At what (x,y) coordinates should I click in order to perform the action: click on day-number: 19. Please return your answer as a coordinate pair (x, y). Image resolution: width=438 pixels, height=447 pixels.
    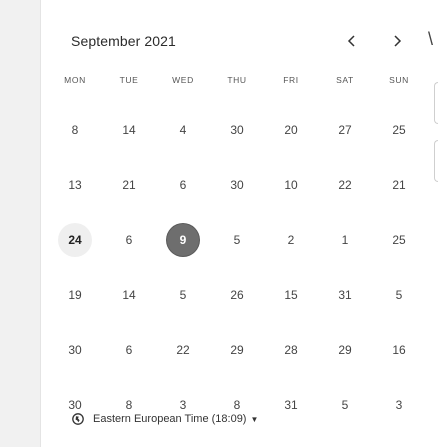
    Looking at the image, I should click on (75, 294).